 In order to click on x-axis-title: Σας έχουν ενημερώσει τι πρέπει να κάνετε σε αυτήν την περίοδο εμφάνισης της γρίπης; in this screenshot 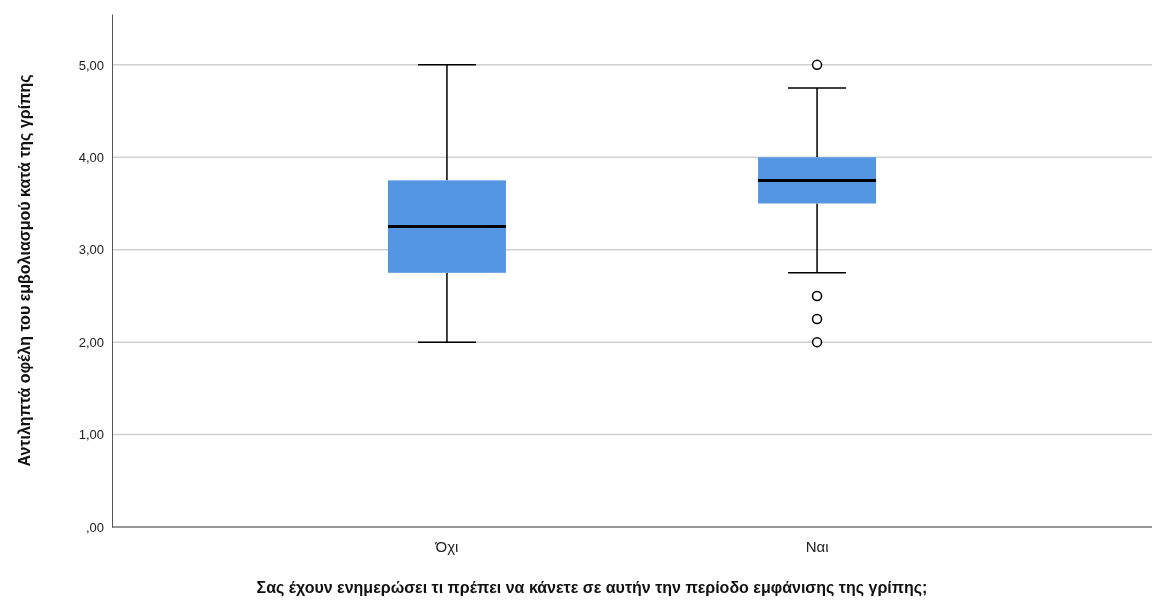, I will do `click(592, 588)`.